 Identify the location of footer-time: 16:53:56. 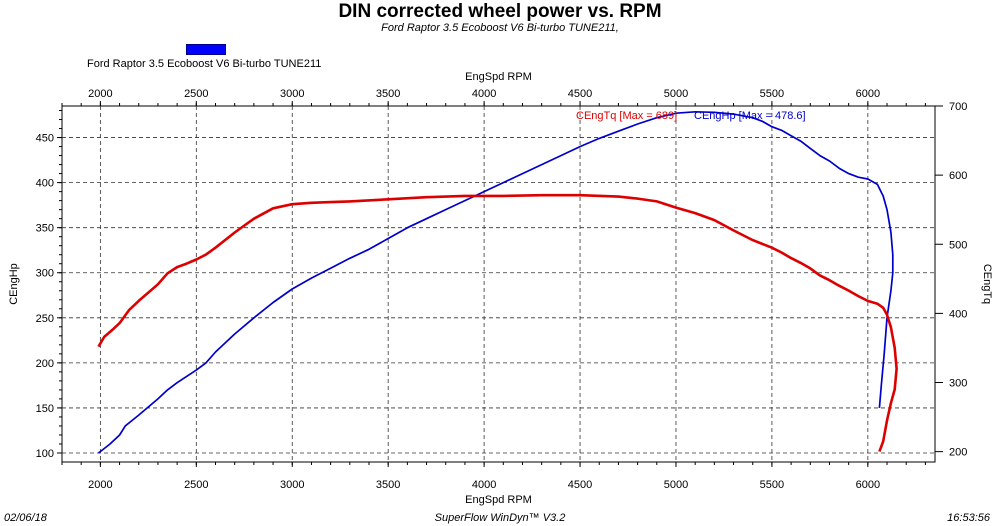
(968, 518).